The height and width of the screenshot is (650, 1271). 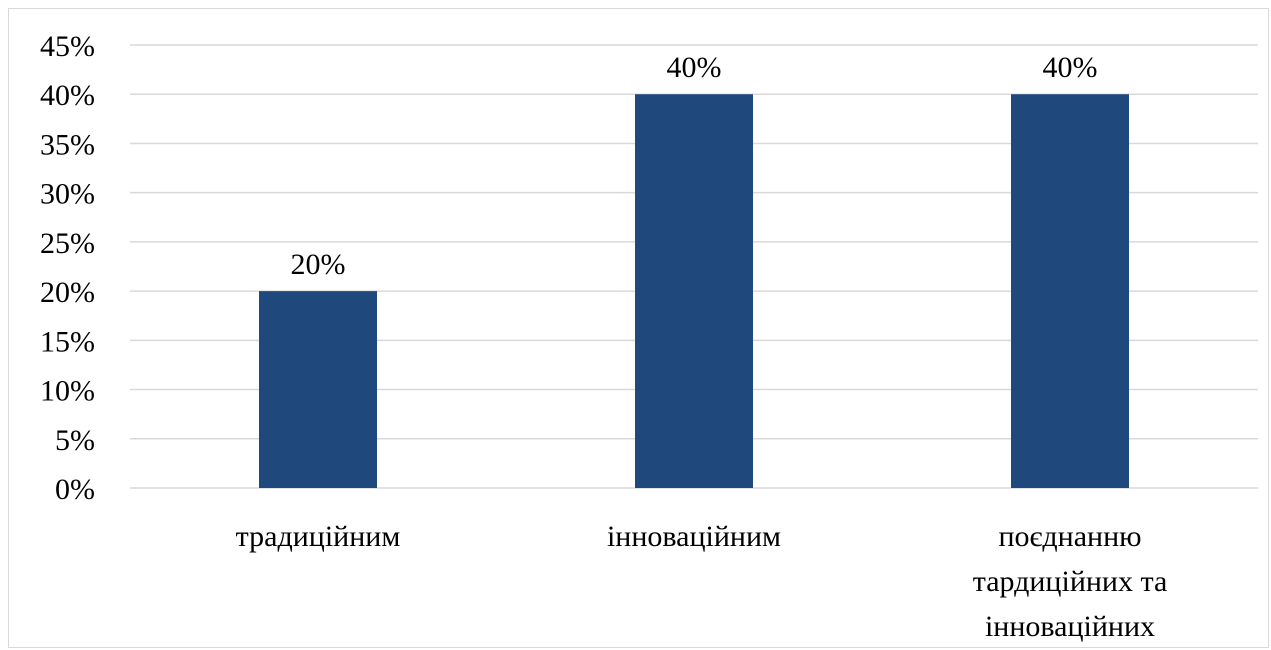 I want to click on x-tick-label: інноваційних, so click(x=1070, y=626).